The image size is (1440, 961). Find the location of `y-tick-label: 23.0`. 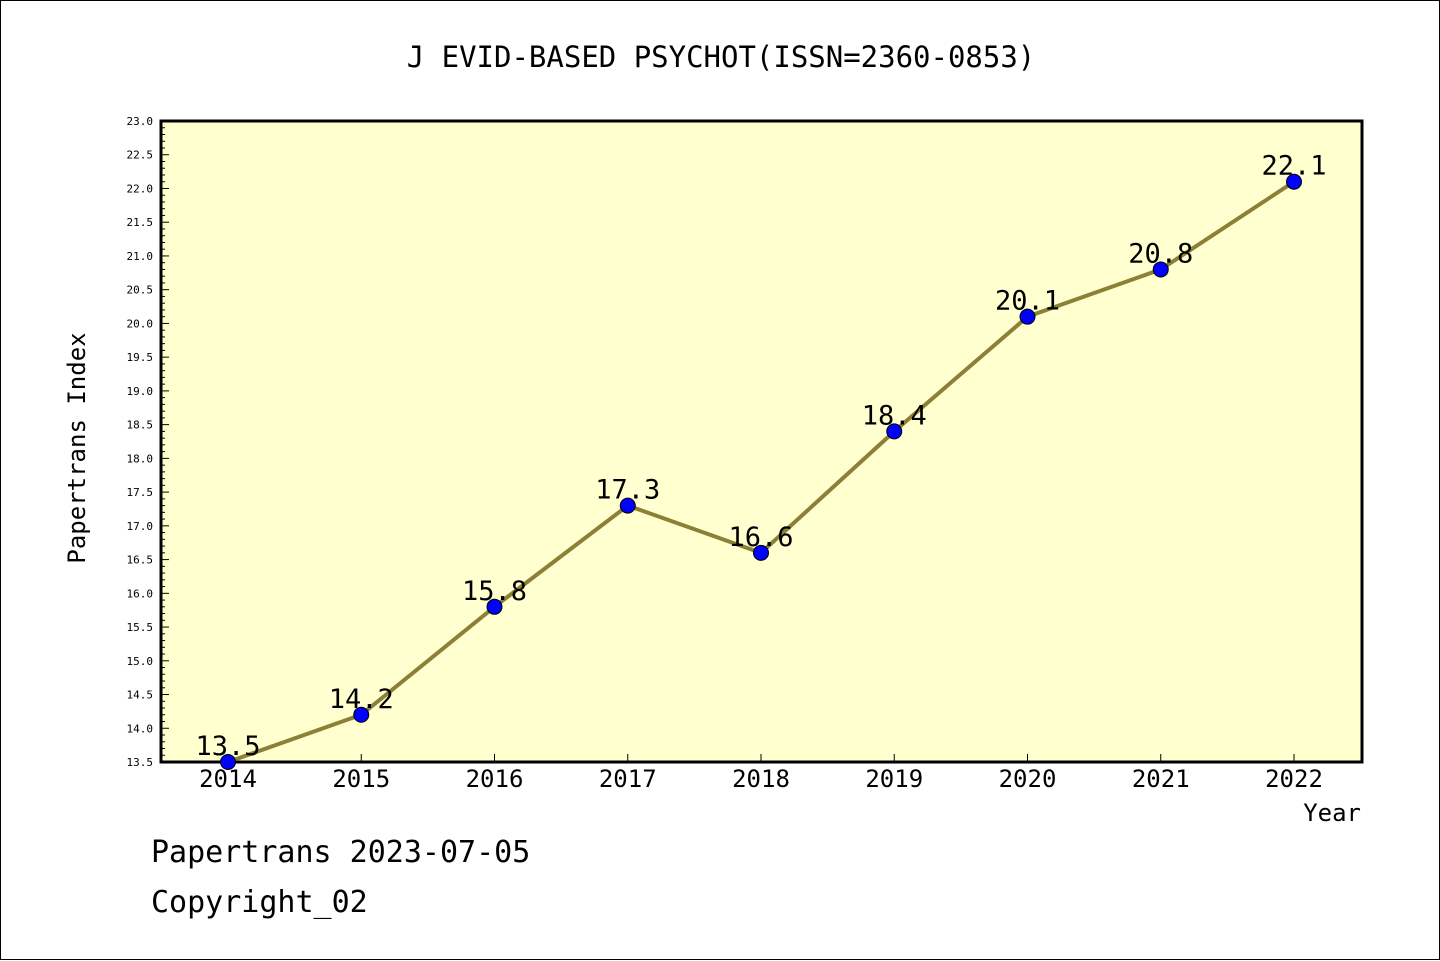

y-tick-label: 23.0 is located at coordinates (140, 121).